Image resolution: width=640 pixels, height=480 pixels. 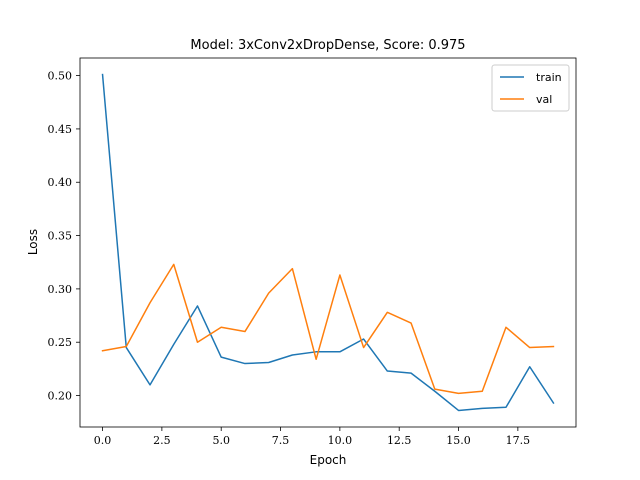 I want to click on x-tick-label: 5.0, so click(x=221, y=440).